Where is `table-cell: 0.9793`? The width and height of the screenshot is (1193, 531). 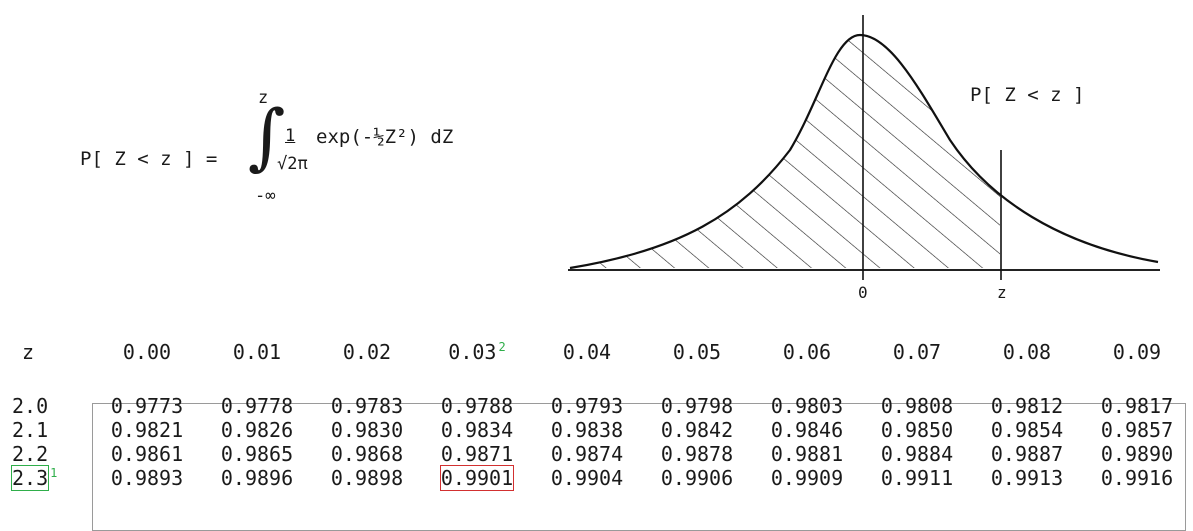
table-cell: 0.9793 is located at coordinates (587, 406).